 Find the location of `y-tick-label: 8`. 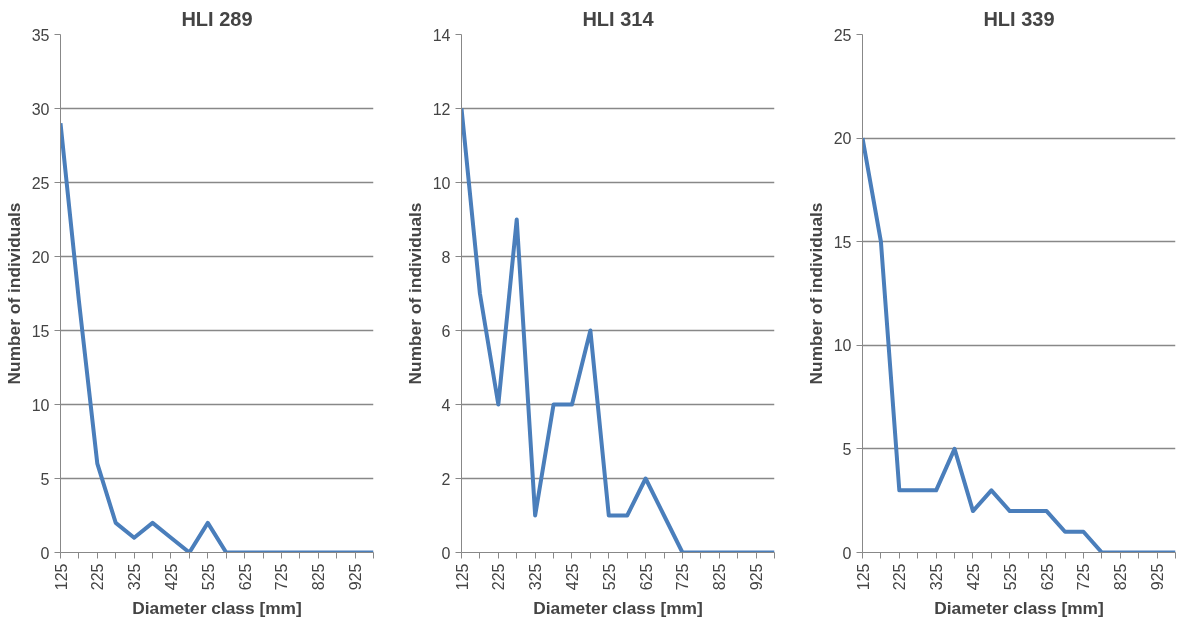

y-tick-label: 8 is located at coordinates (446, 257).